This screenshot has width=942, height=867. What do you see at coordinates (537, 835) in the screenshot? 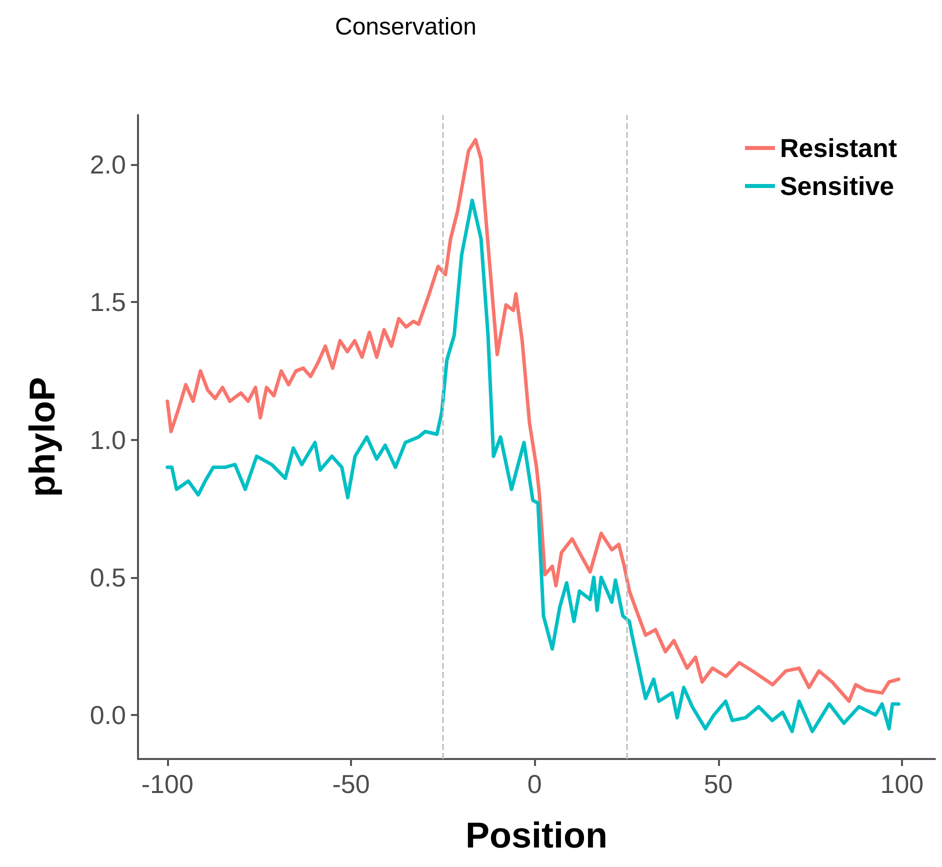
I see `x-axis-title: Position` at bounding box center [537, 835].